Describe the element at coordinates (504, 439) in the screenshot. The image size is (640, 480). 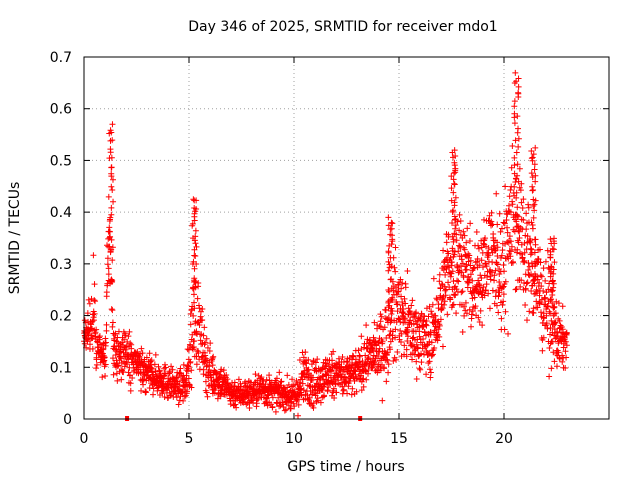
I see `x-tick-label: 20` at that location.